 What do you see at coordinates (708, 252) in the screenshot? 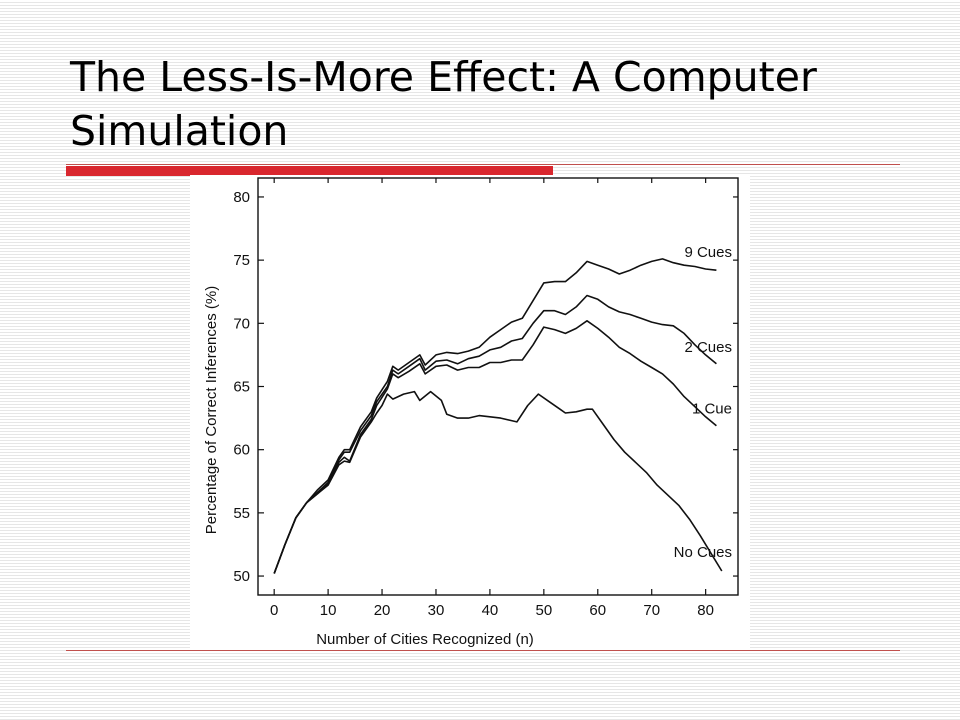
I see `series-label-9-cues: 9 Cues` at bounding box center [708, 252].